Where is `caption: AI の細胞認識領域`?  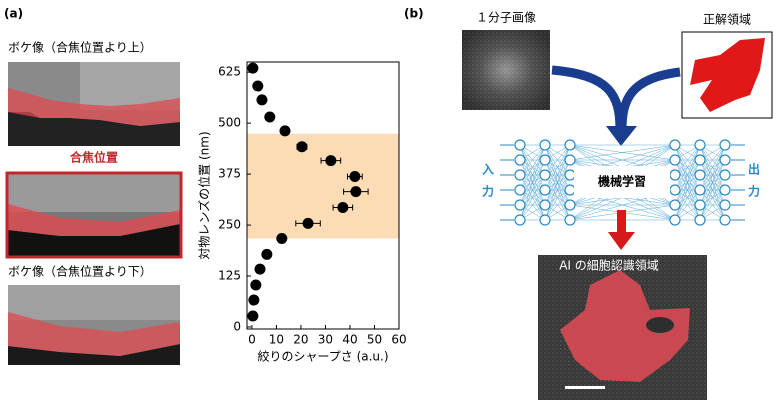
caption: AI の細胞認識領域 is located at coordinates (609, 265).